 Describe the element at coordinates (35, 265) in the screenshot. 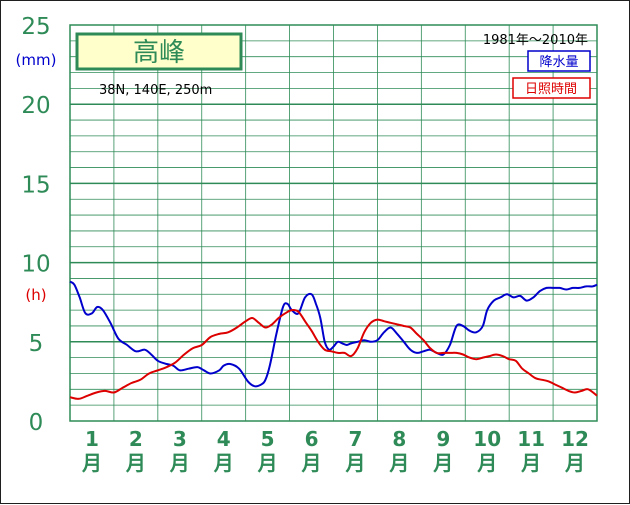

I see `y-tick-label: 10` at that location.